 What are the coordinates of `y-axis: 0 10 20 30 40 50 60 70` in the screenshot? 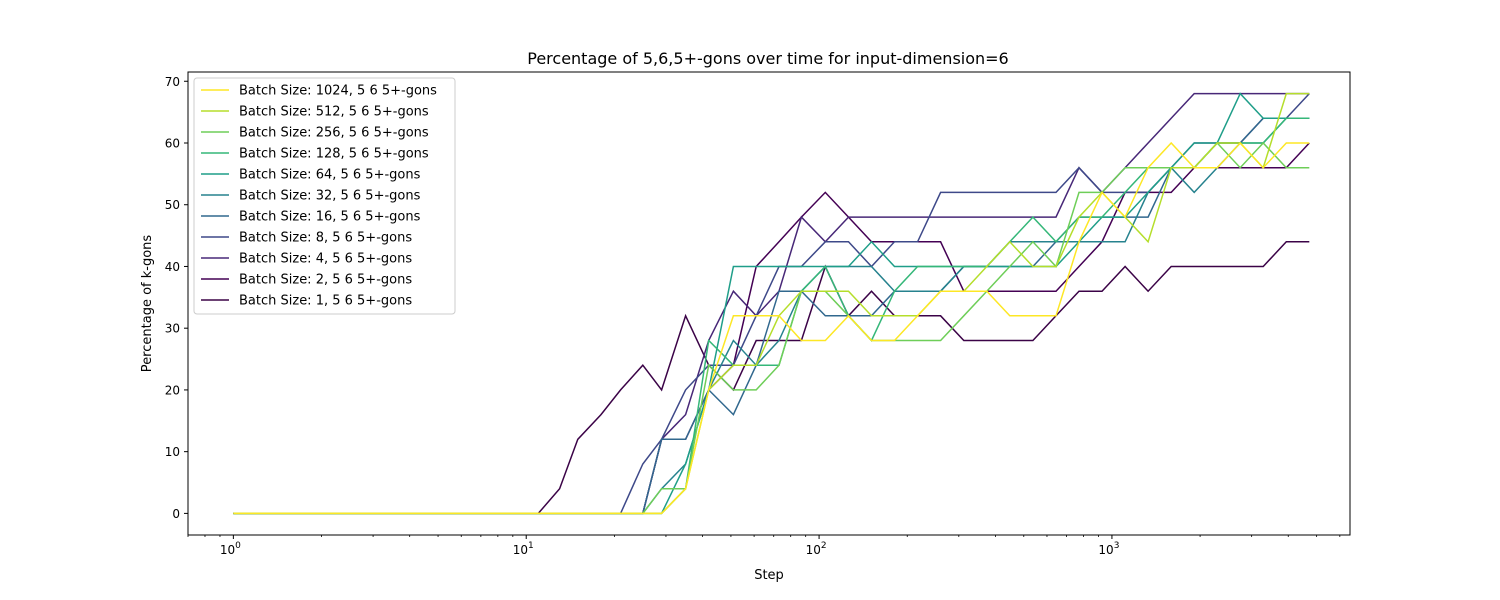 It's located at (176, 298).